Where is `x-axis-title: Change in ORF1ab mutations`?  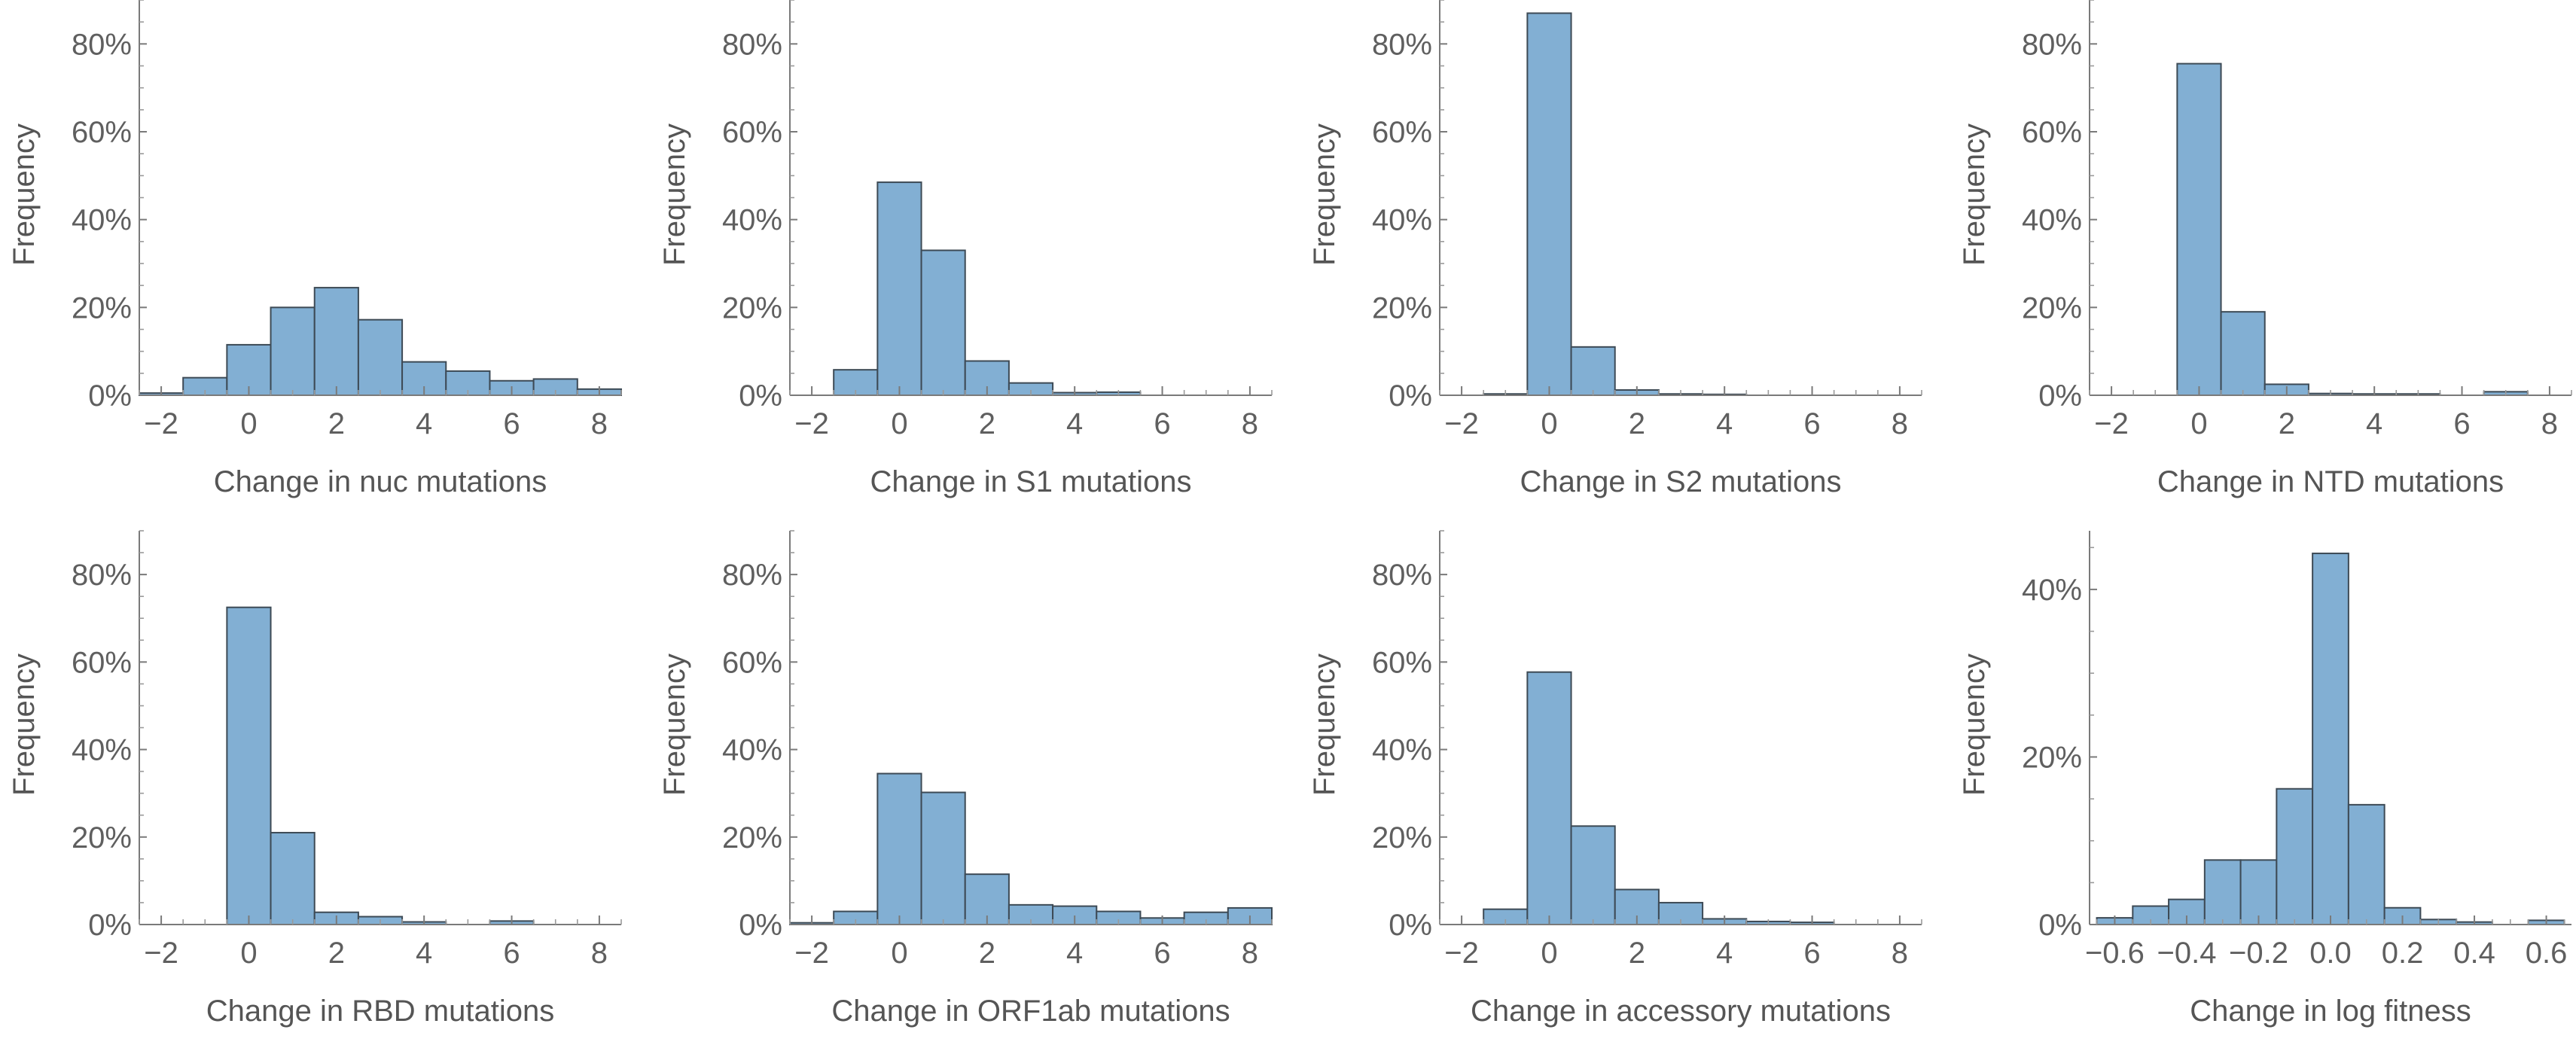 x-axis-title: Change in ORF1ab mutations is located at coordinates (1030, 1011).